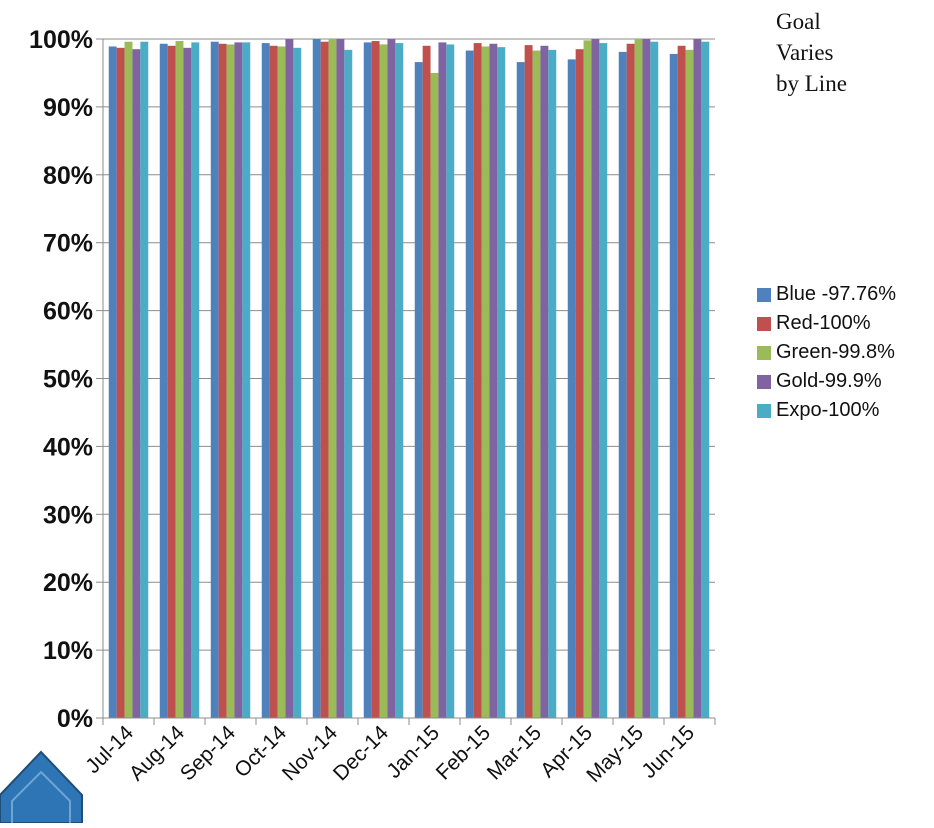 This screenshot has height=828, width=934. Describe the element at coordinates (310, 753) in the screenshot. I see `x-tick-label: Nov-14` at that location.